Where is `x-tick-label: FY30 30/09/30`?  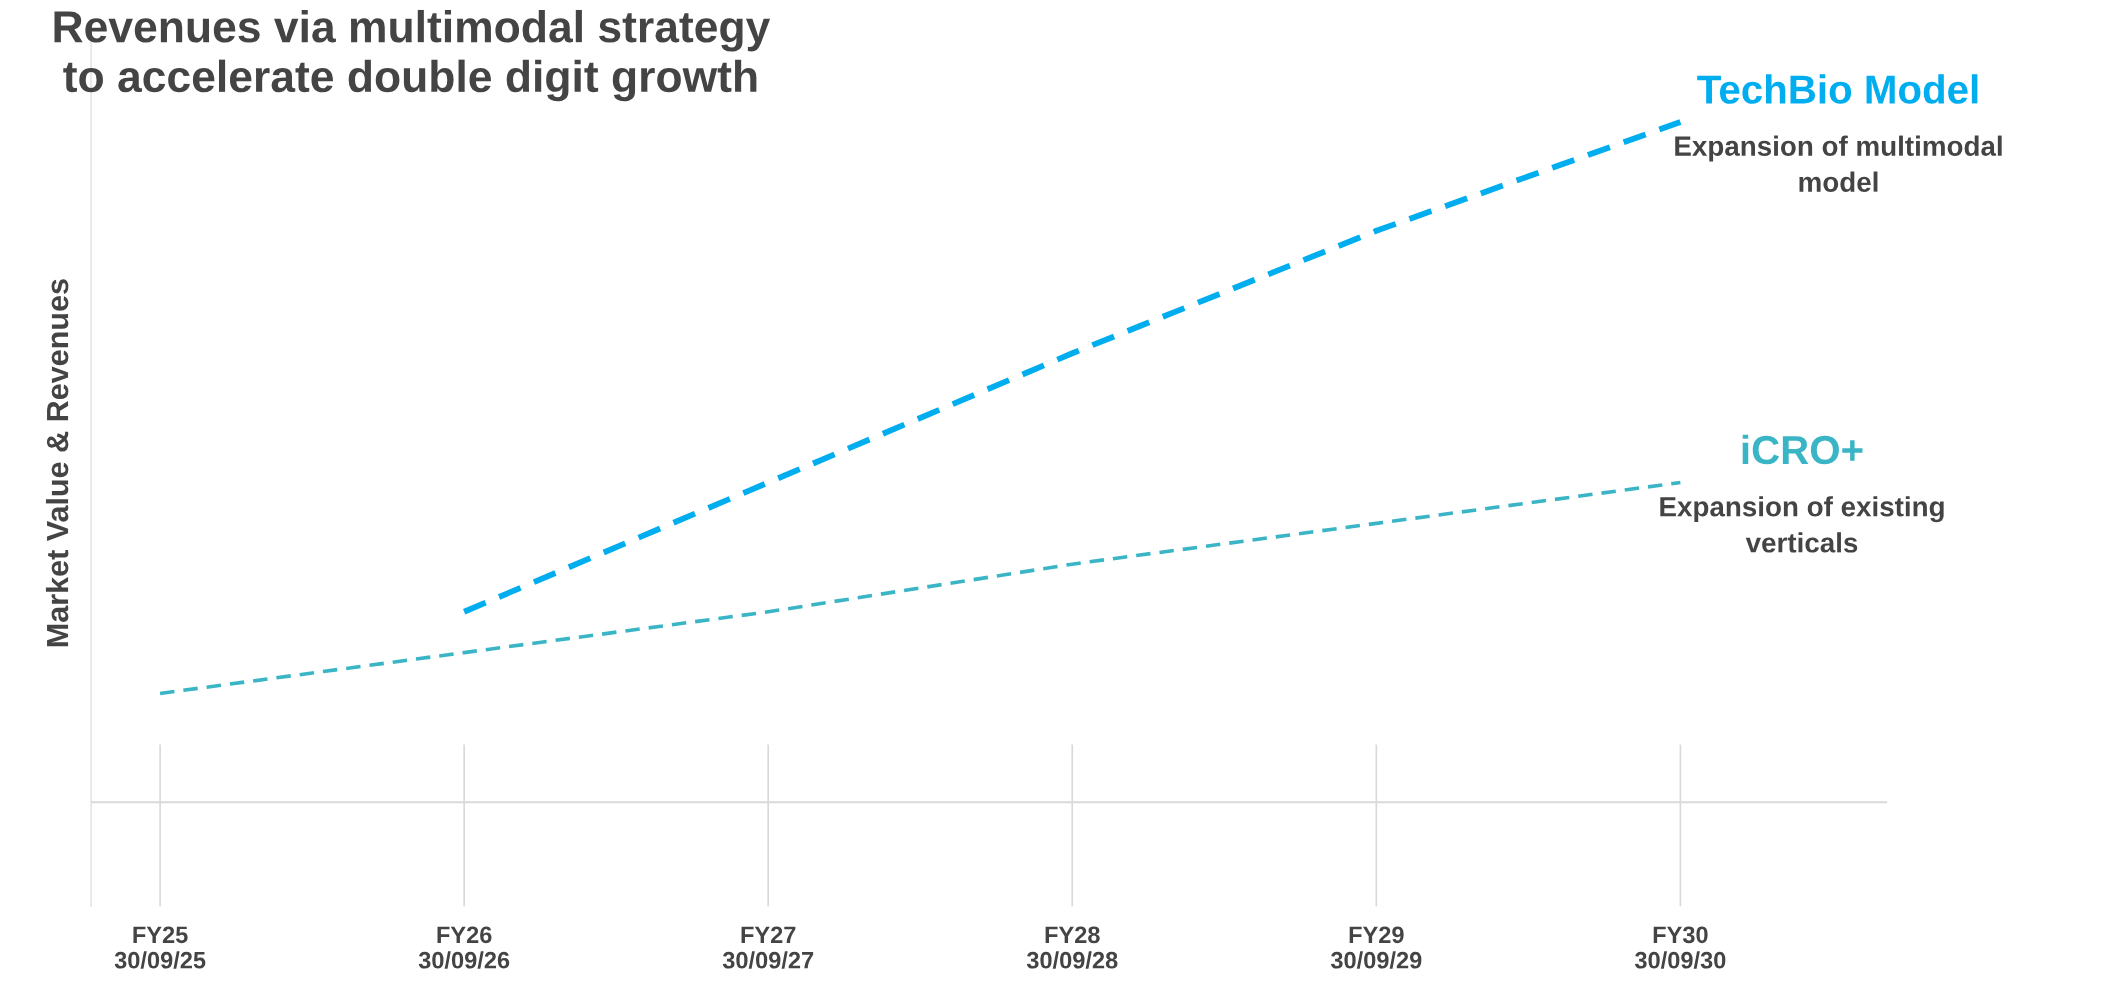 x-tick-label: FY30 30/09/30 is located at coordinates (1680, 947).